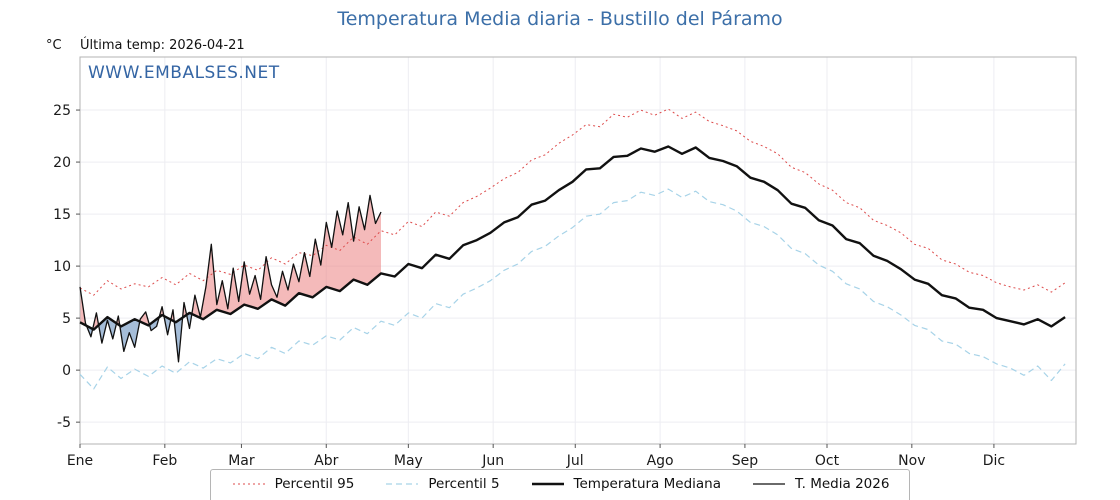 This screenshot has width=1120, height=500. What do you see at coordinates (64, 423) in the screenshot?
I see `svg-text: -5` at bounding box center [64, 423].